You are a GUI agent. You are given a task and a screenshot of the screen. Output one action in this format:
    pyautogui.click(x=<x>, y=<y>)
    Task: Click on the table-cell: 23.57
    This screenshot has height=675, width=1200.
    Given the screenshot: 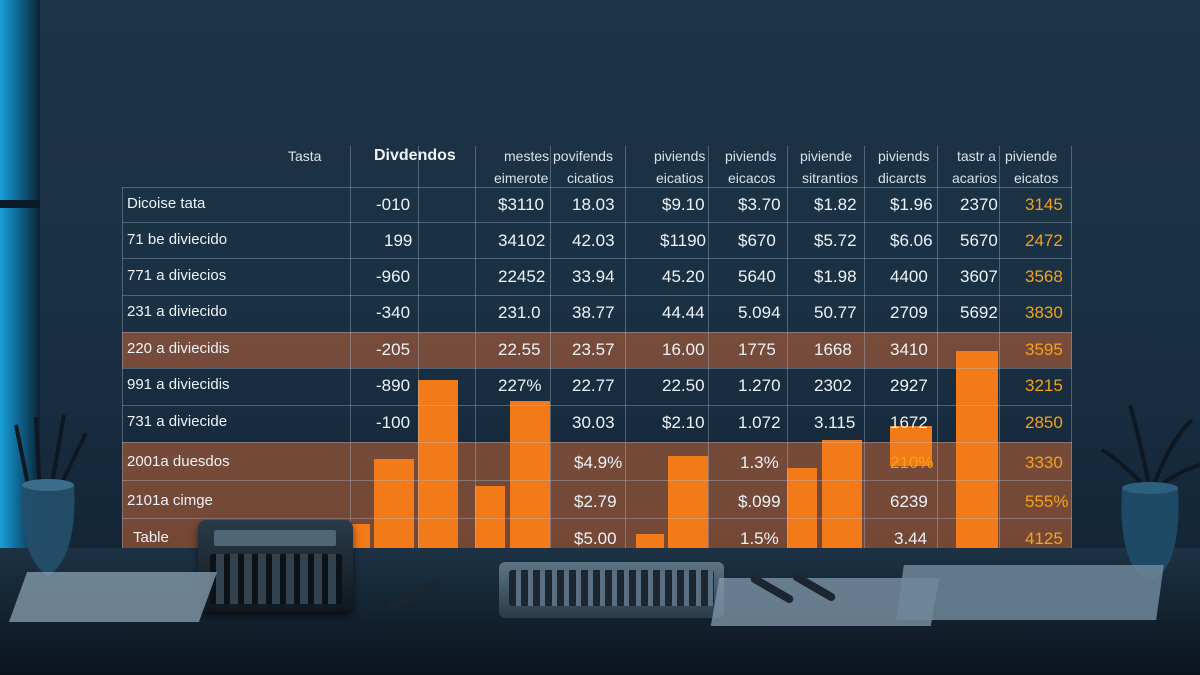 What is the action you would take?
    pyautogui.click(x=593, y=349)
    